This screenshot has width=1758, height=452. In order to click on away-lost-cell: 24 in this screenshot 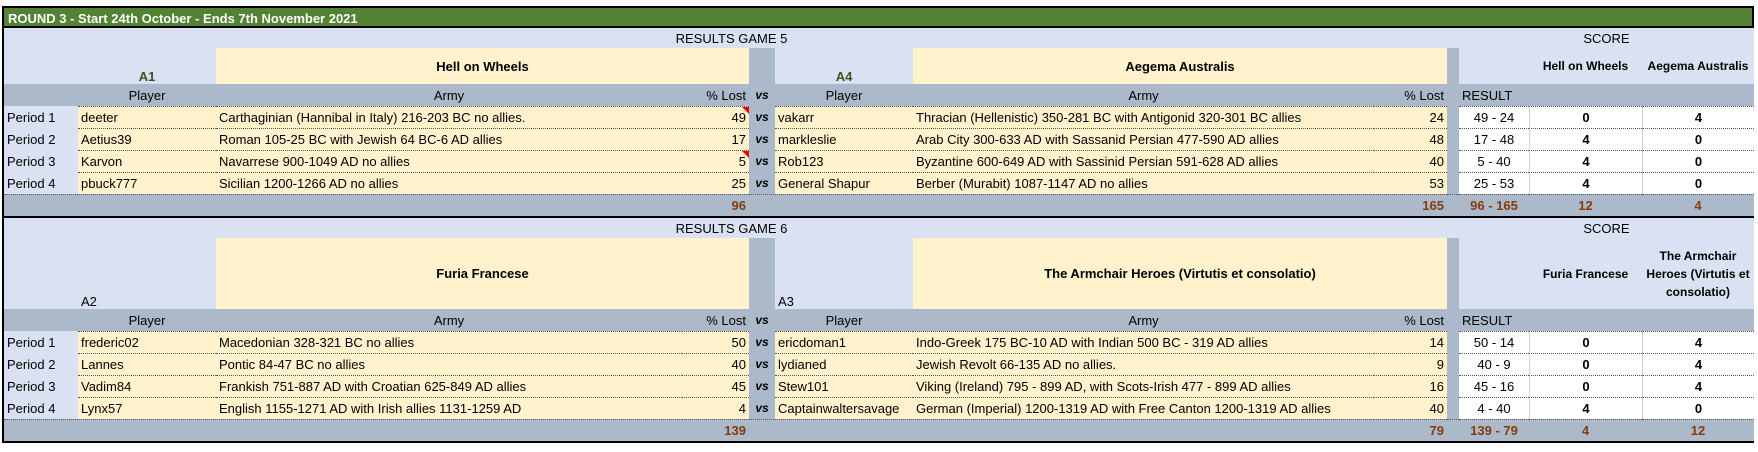, I will do `click(1410, 117)`.